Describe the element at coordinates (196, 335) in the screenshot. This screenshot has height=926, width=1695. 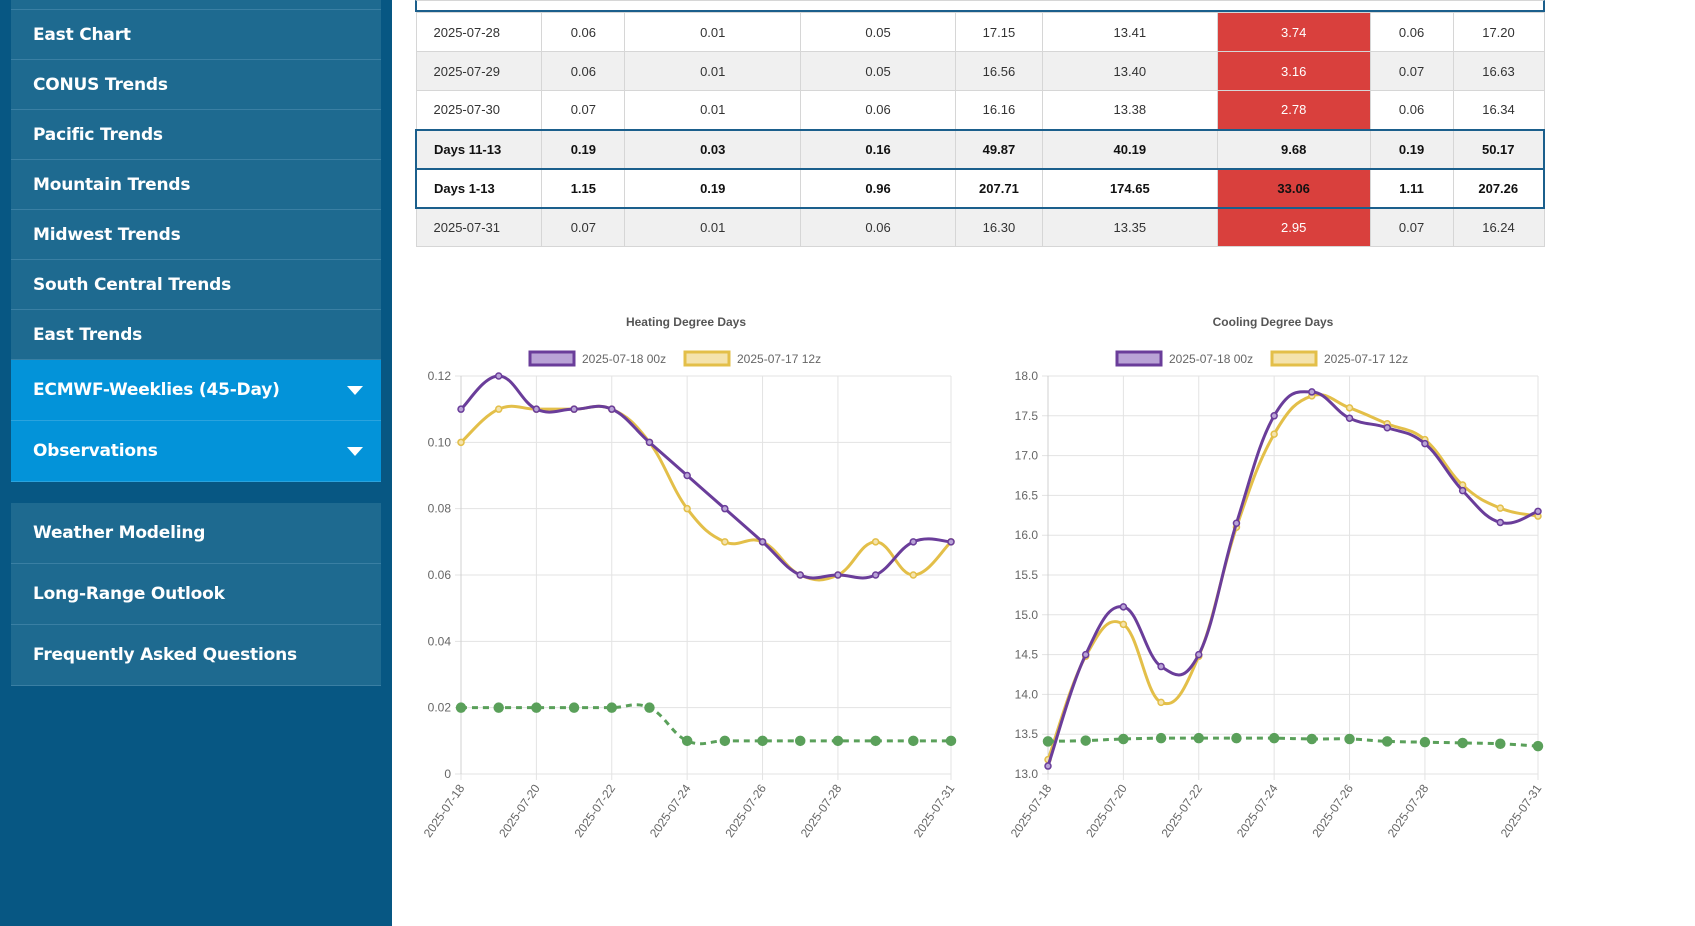
I see `sidebar-item-east-trends: East Trends` at that location.